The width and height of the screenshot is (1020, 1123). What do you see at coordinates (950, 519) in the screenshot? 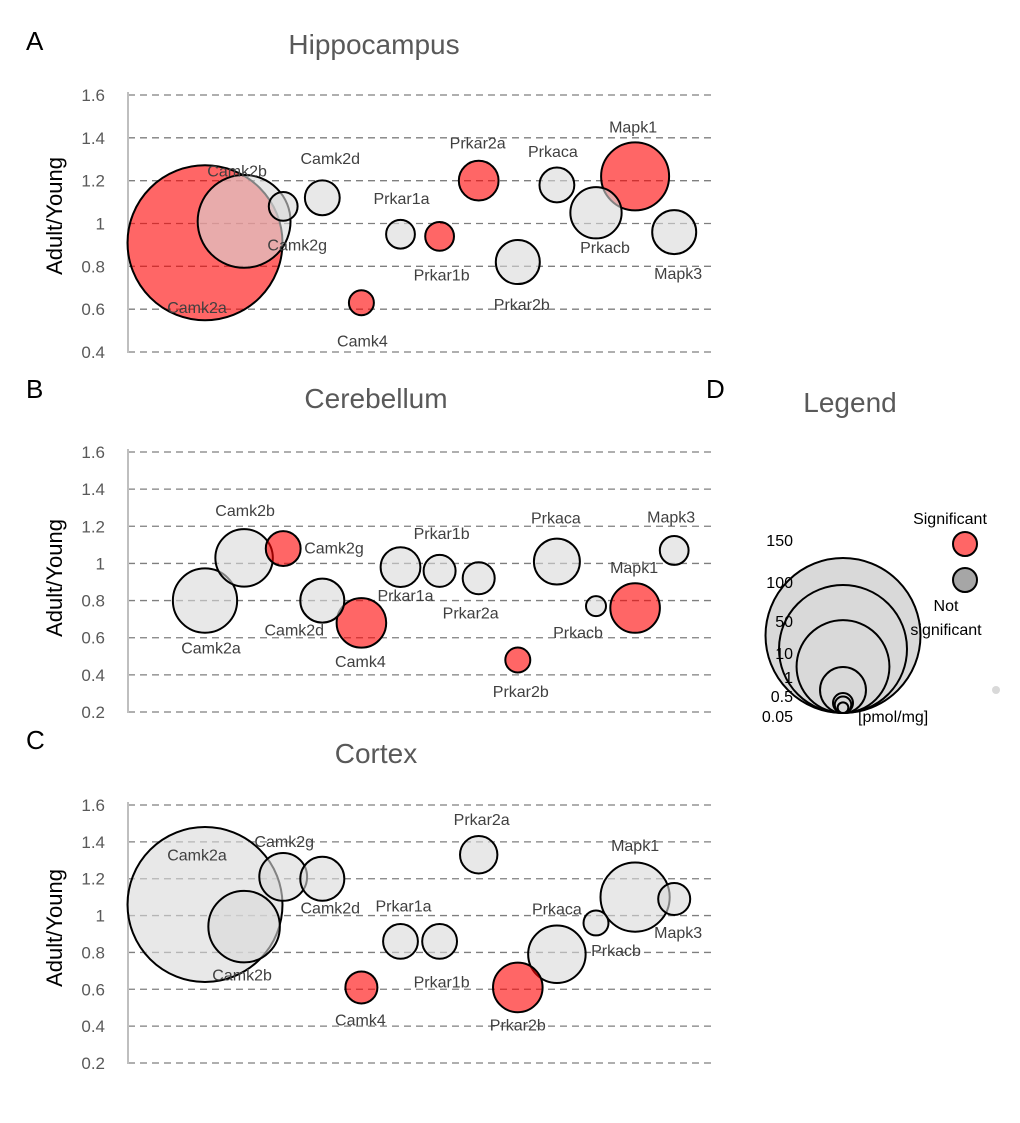
I see `legend-significant-label: Significant` at bounding box center [950, 519].